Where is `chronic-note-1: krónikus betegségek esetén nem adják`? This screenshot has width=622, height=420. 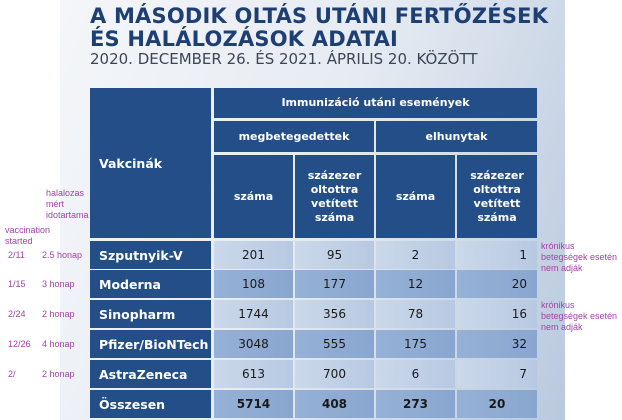
chronic-note-1: krónikus betegségek esetén nem adják is located at coordinates (579, 257).